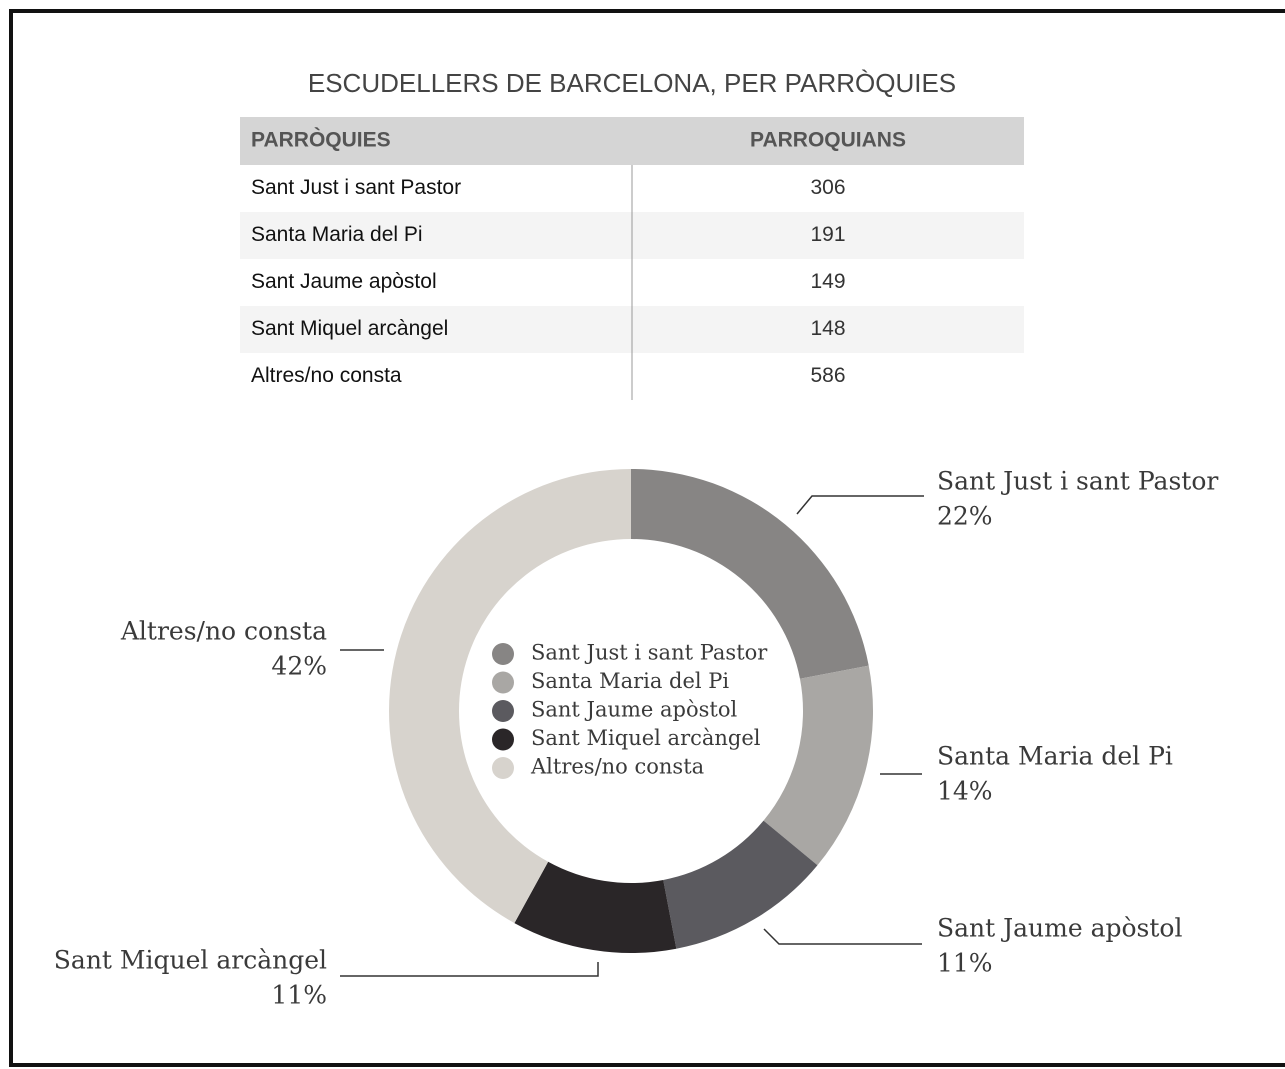  Describe the element at coordinates (632, 83) in the screenshot. I see `title: ESCUDELLERS DE BARCELONA, PER PARRÒQUIES` at that location.